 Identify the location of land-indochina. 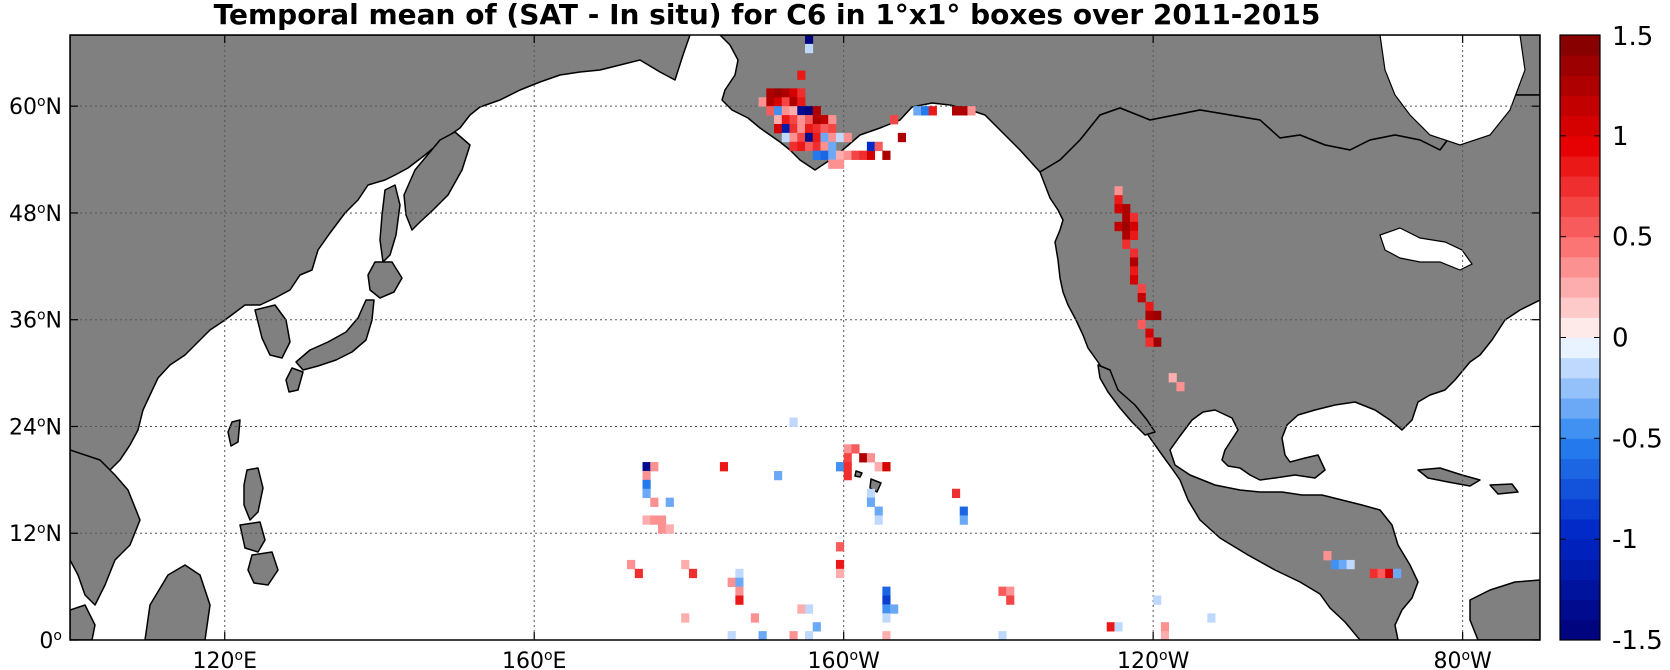
(105, 527).